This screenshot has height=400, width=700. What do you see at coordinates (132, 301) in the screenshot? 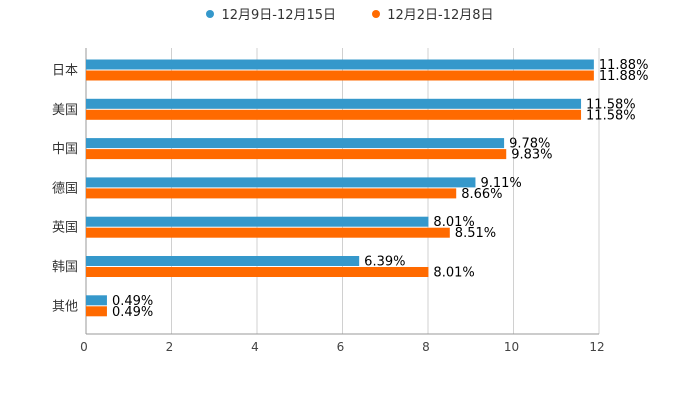
I see `data-label-series-1: 0.49%` at bounding box center [132, 301].